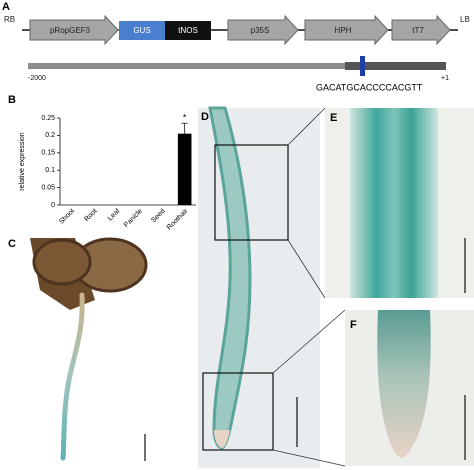 The image size is (474, 470). What do you see at coordinates (9, 19) in the screenshot?
I see `border-label: RB` at bounding box center [9, 19].